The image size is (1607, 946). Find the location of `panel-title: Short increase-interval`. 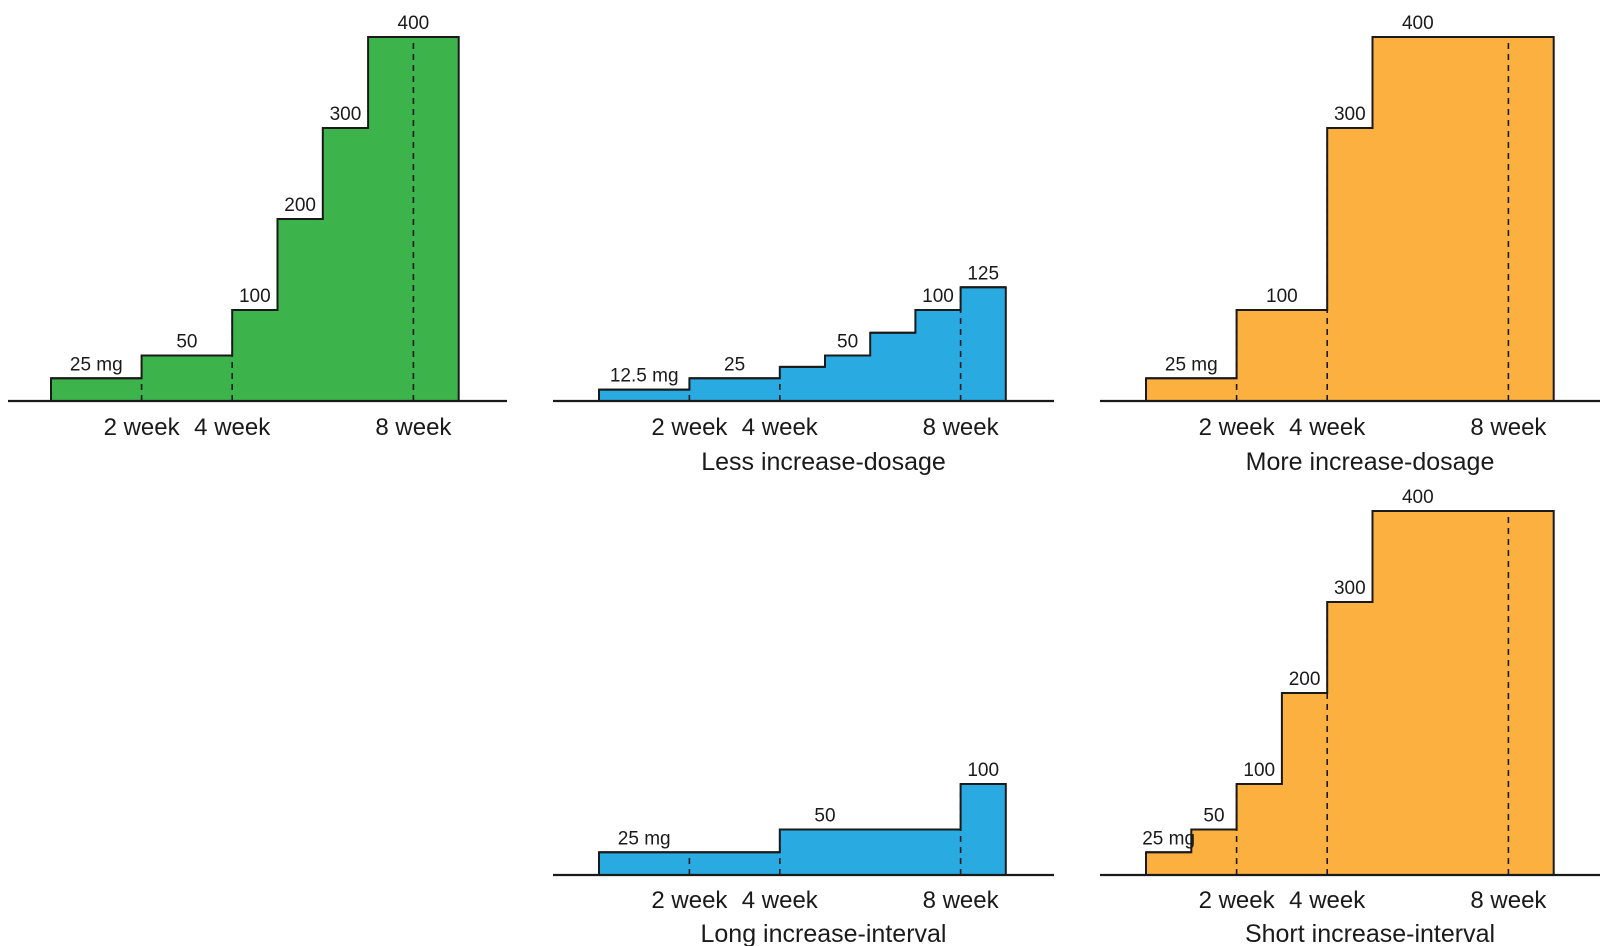

panel-title: Short increase-interval is located at coordinates (1370, 933).